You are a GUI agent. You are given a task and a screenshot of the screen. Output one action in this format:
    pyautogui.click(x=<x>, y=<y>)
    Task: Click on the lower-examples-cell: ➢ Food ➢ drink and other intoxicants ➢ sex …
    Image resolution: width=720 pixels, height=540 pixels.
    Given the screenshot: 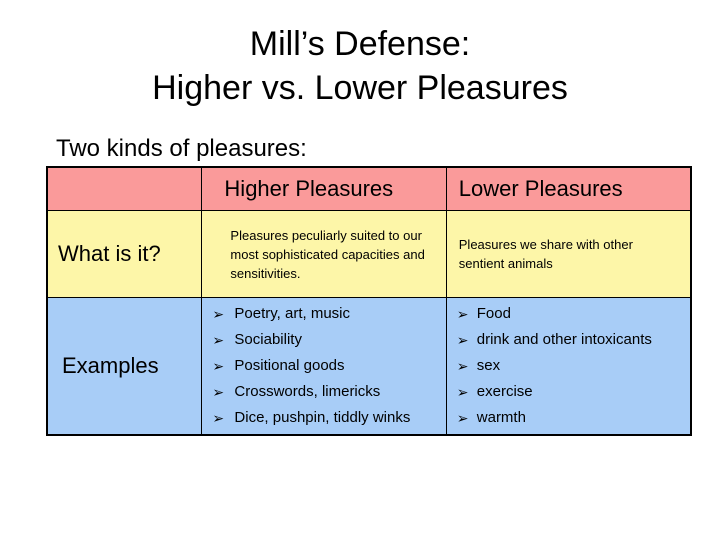 What is the action you would take?
    pyautogui.click(x=568, y=366)
    